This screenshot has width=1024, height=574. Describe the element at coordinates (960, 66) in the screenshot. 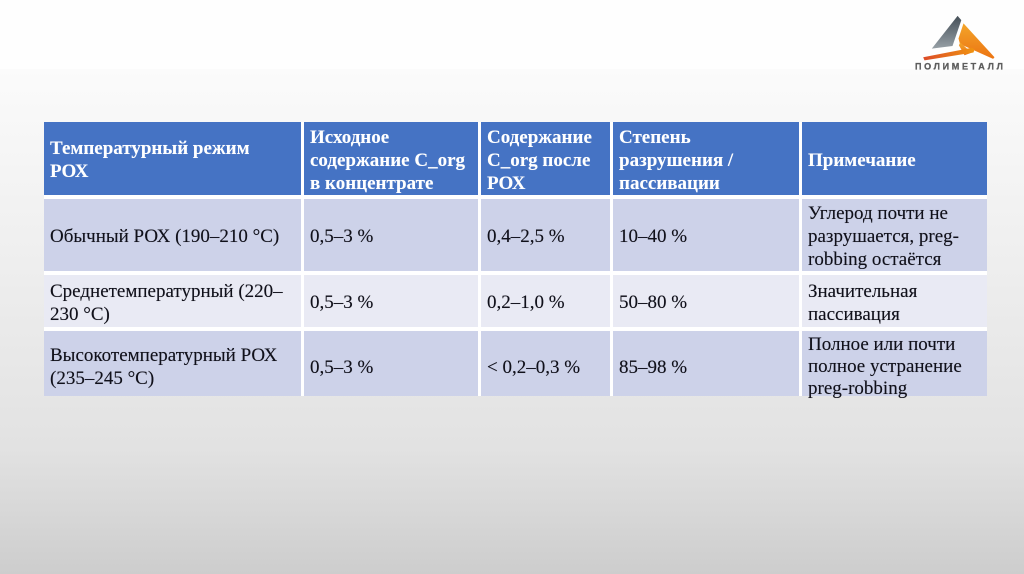

I see `svg-text: ПОЛИМЕТАЛЛ` at that location.